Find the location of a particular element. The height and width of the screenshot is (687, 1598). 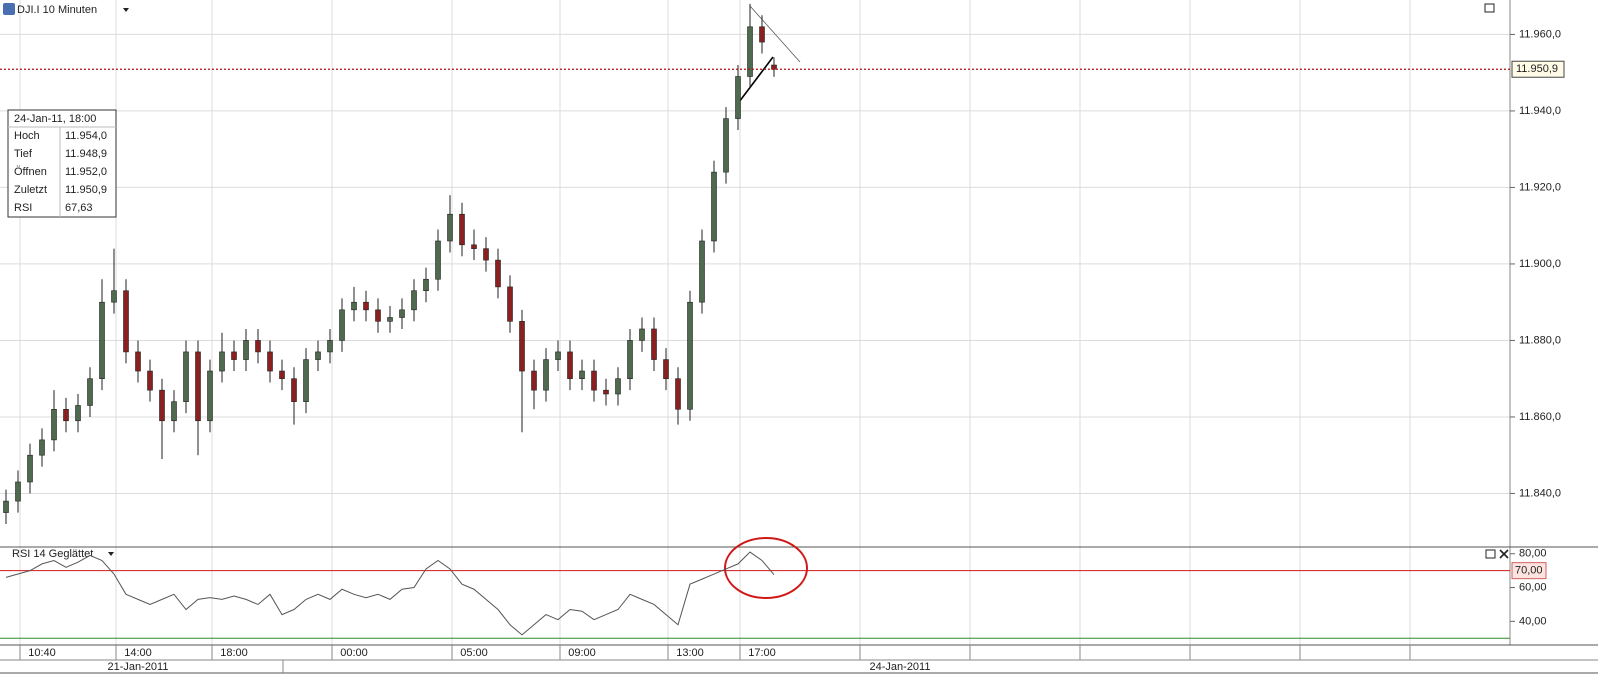

level-label: 70,00 is located at coordinates (1529, 571).